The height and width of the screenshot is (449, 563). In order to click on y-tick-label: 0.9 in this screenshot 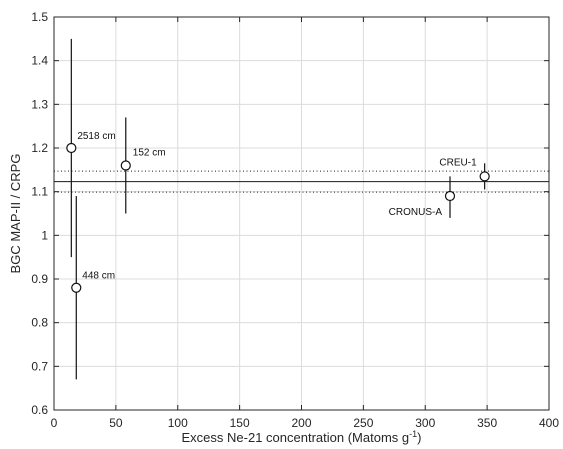, I will do `click(39, 279)`.